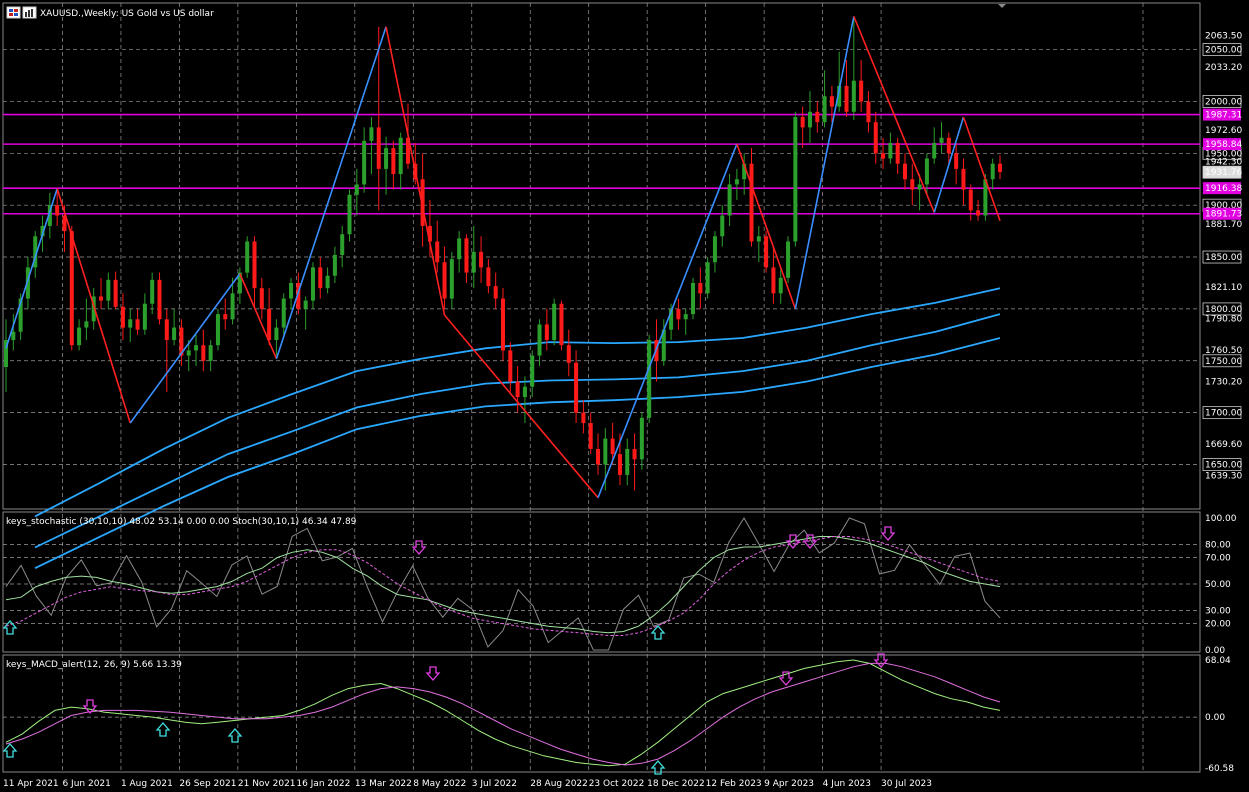 This screenshot has height=792, width=1249. I want to click on stoch-tick-label: 100.00, so click(1221, 519).